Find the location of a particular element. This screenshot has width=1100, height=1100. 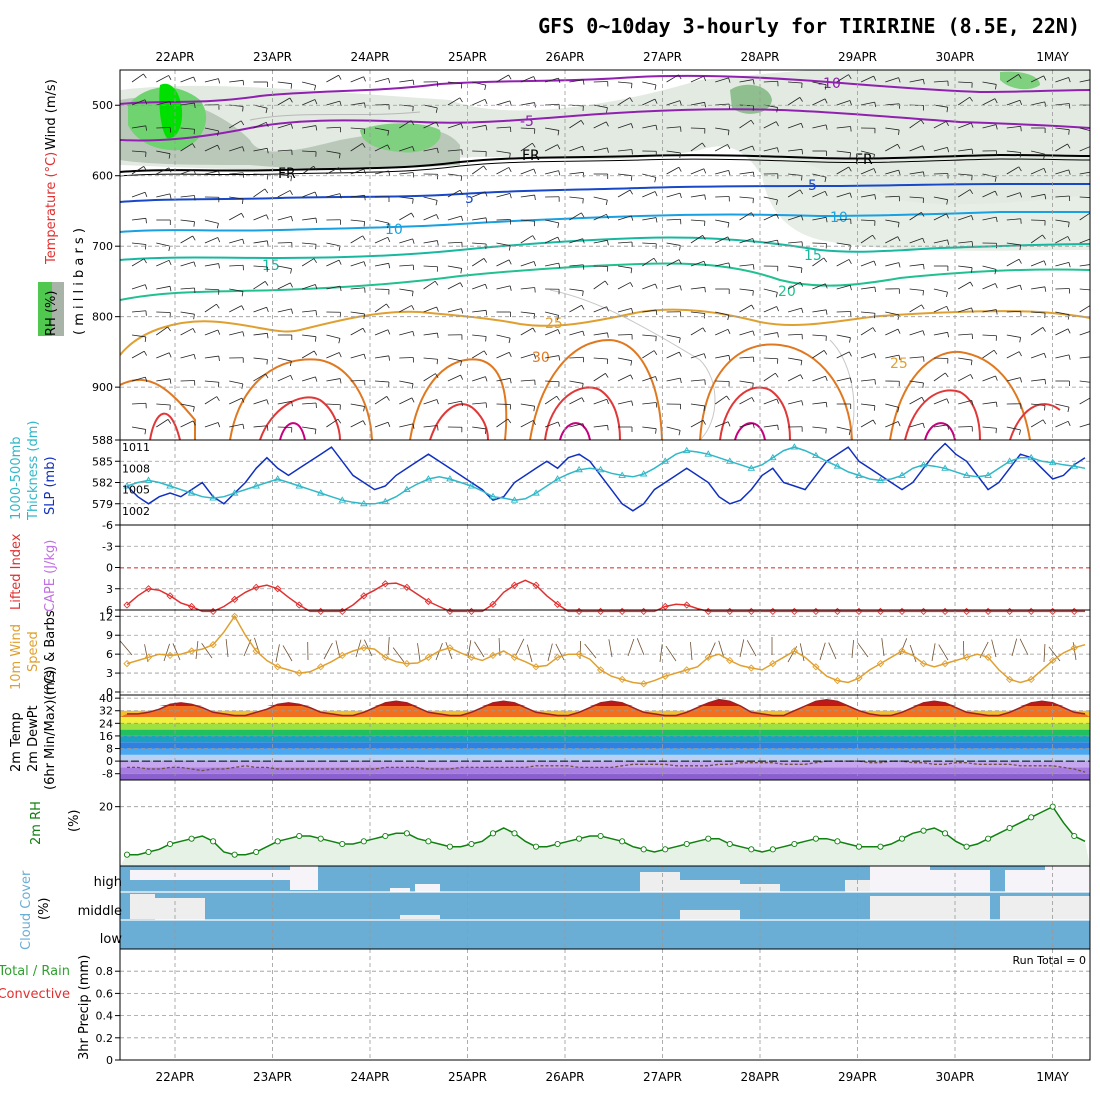

tick-label: 24 is located at coordinates (106, 723).